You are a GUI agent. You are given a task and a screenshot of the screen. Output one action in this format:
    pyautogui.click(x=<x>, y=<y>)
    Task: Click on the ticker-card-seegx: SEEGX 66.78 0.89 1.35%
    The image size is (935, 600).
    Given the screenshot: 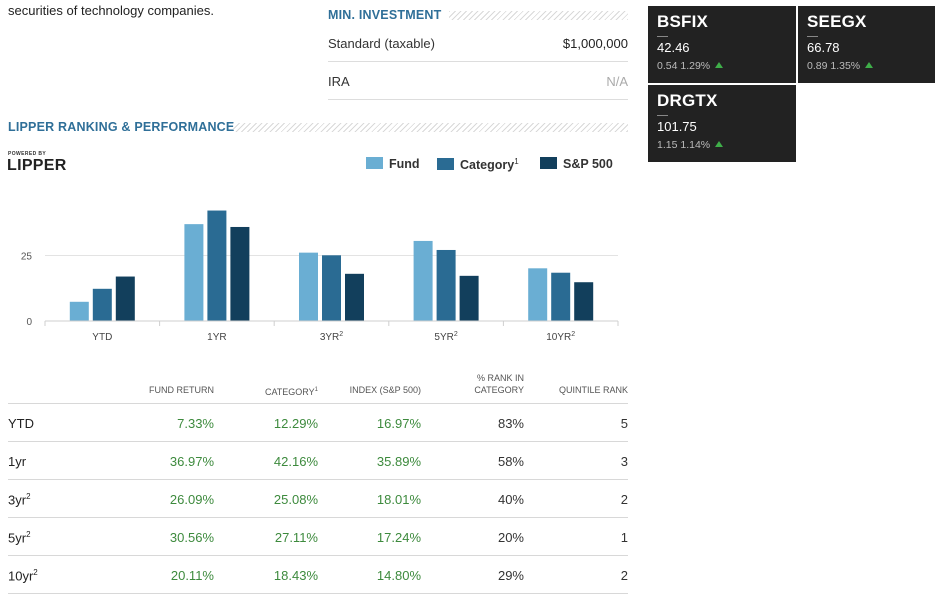 What is the action you would take?
    pyautogui.click(x=866, y=44)
    